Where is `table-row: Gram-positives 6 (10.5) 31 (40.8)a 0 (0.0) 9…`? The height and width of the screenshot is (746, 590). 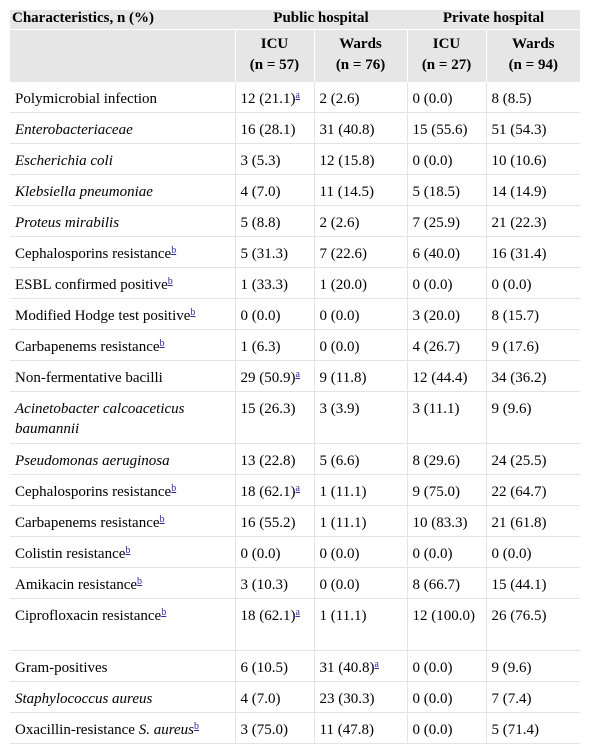
table-row: Gram-positives 6 (10.5) 31 (40.8)a 0 (0.0) 9… is located at coordinates (295, 666).